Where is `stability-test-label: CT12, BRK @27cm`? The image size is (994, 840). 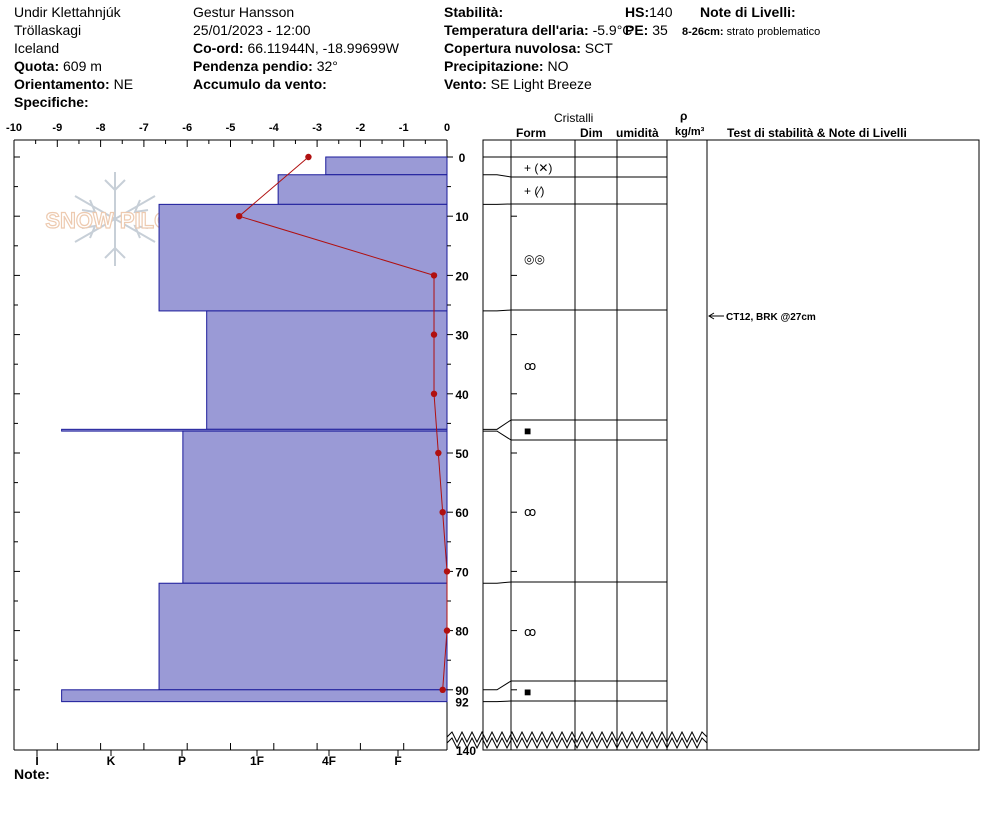
stability-test-label: CT12, BRK @27cm is located at coordinates (771, 317).